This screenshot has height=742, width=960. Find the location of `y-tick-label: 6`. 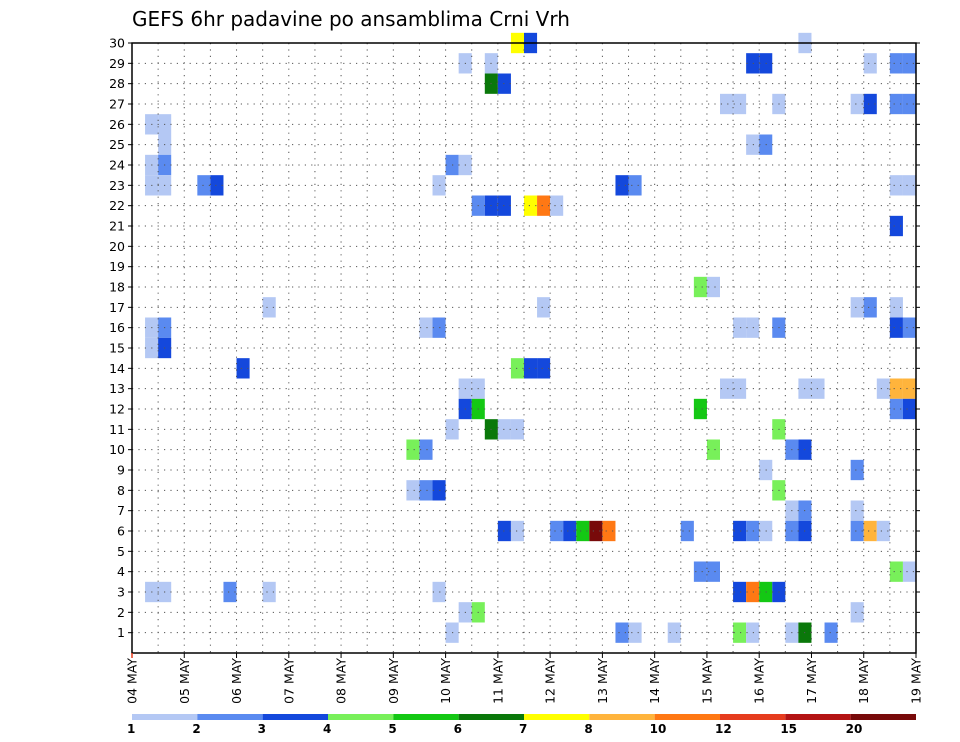

y-tick-label: 6 is located at coordinates (121, 531).